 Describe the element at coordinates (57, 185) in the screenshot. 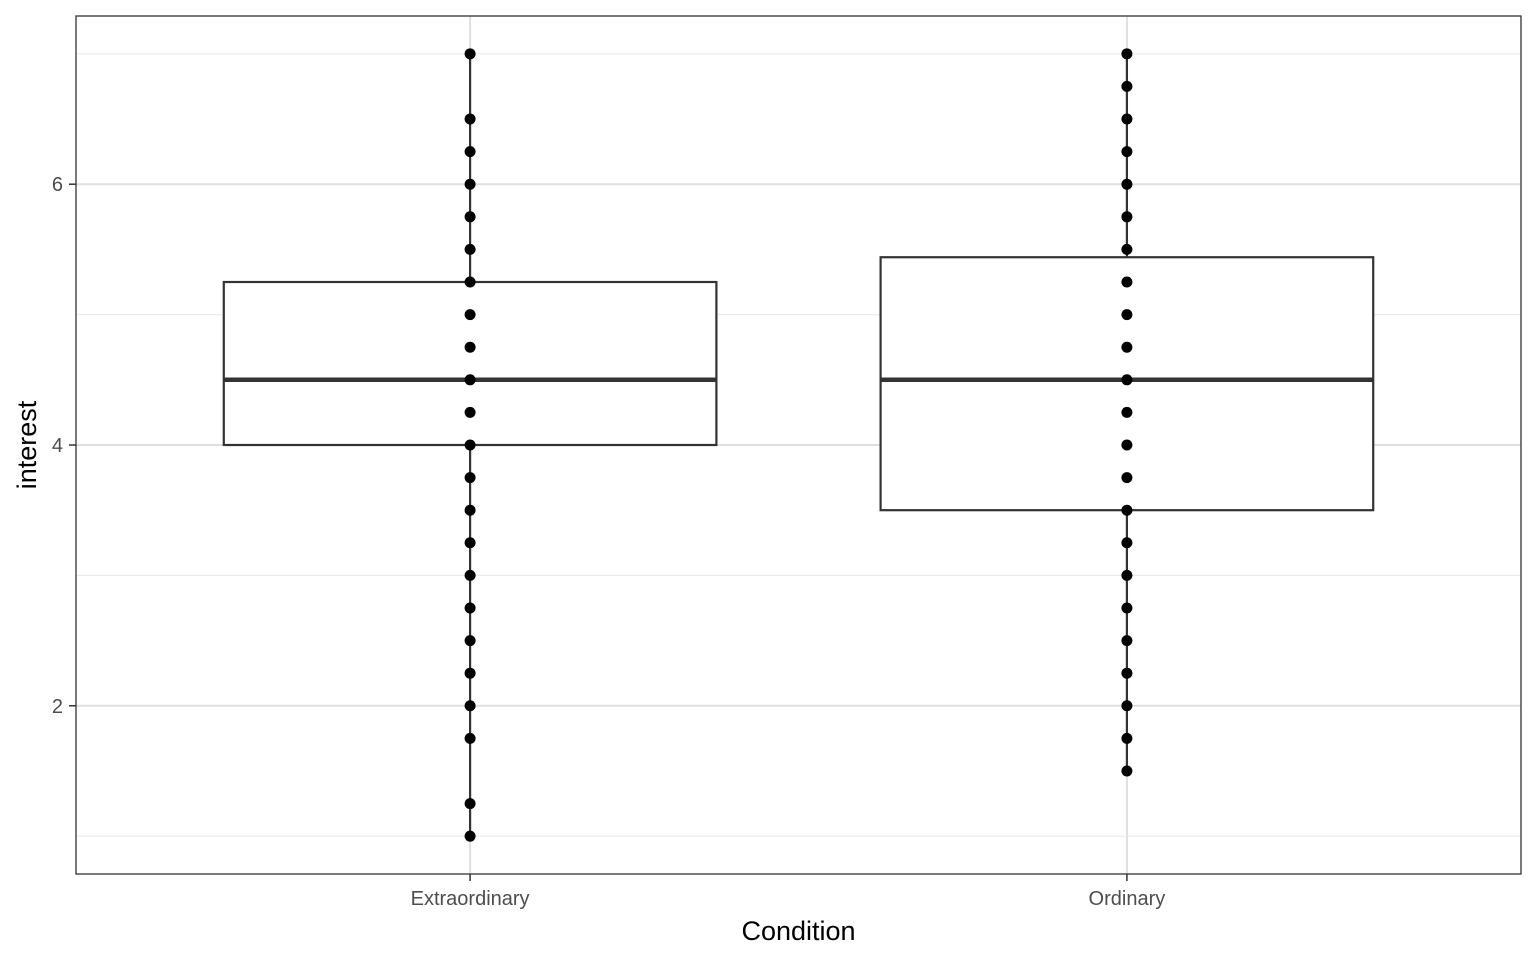

I see `y-tick-label: 6` at that location.